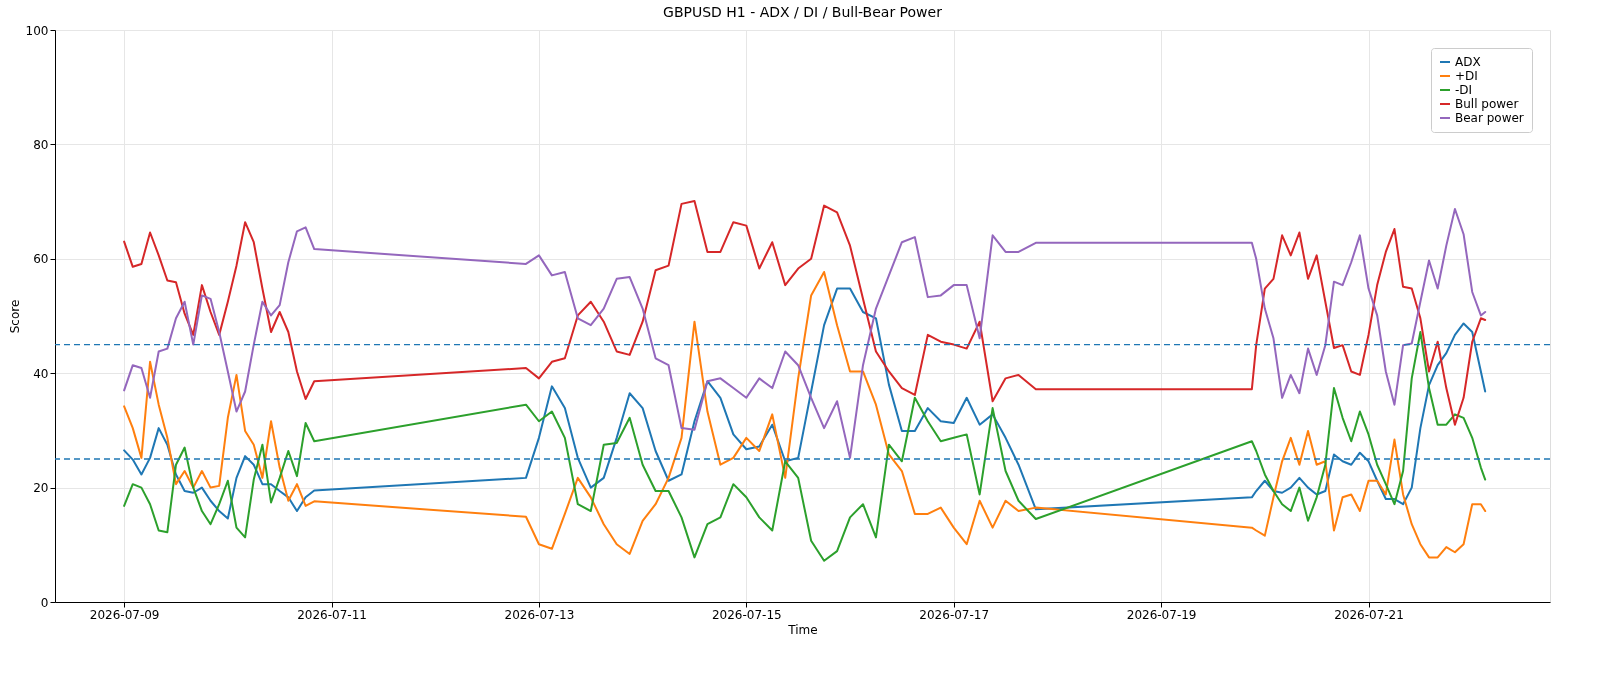  I want to click on x-tick-label: 2026-07-11, so click(332, 614).